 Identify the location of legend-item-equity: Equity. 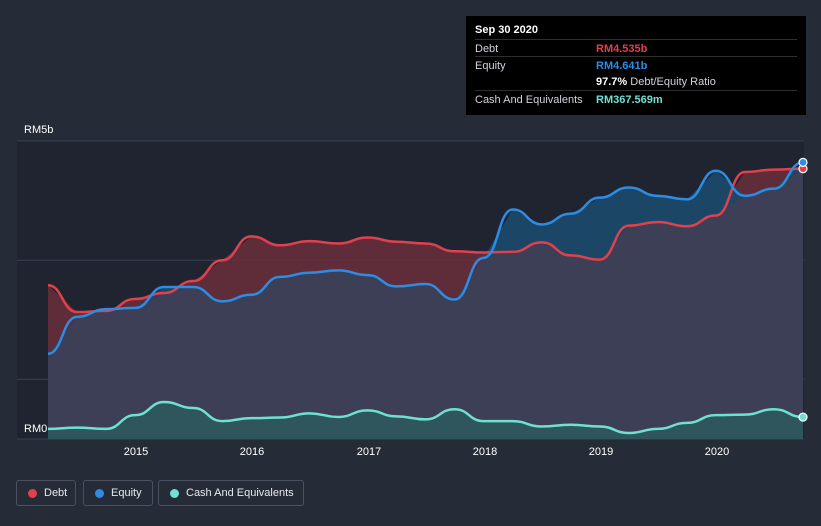
(118, 493).